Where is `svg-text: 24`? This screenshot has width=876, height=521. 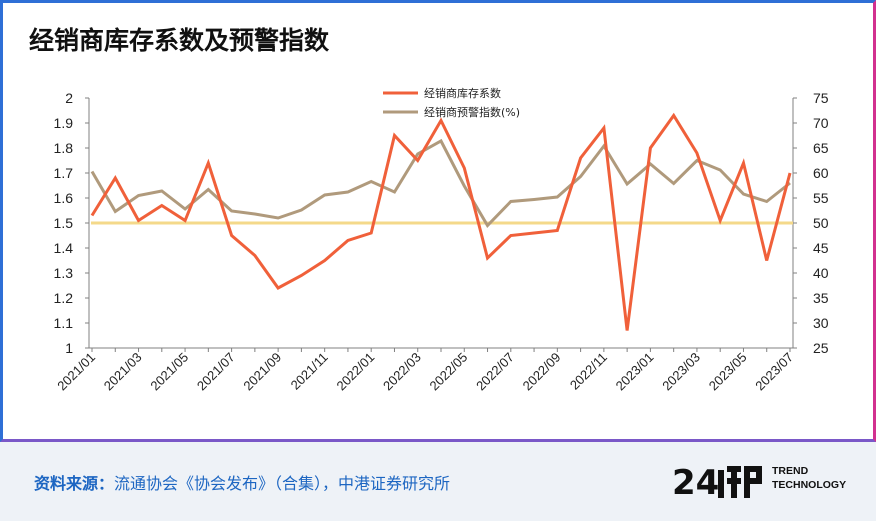
svg-text: 24 is located at coordinates (695, 483).